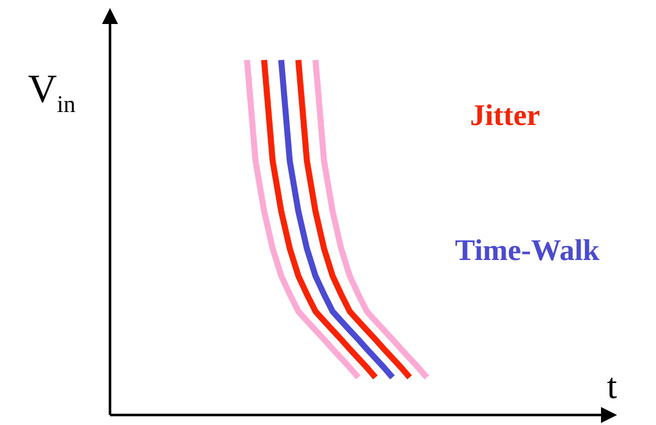  Describe the element at coordinates (612, 386) in the screenshot. I see `x-axis-title: t` at that location.